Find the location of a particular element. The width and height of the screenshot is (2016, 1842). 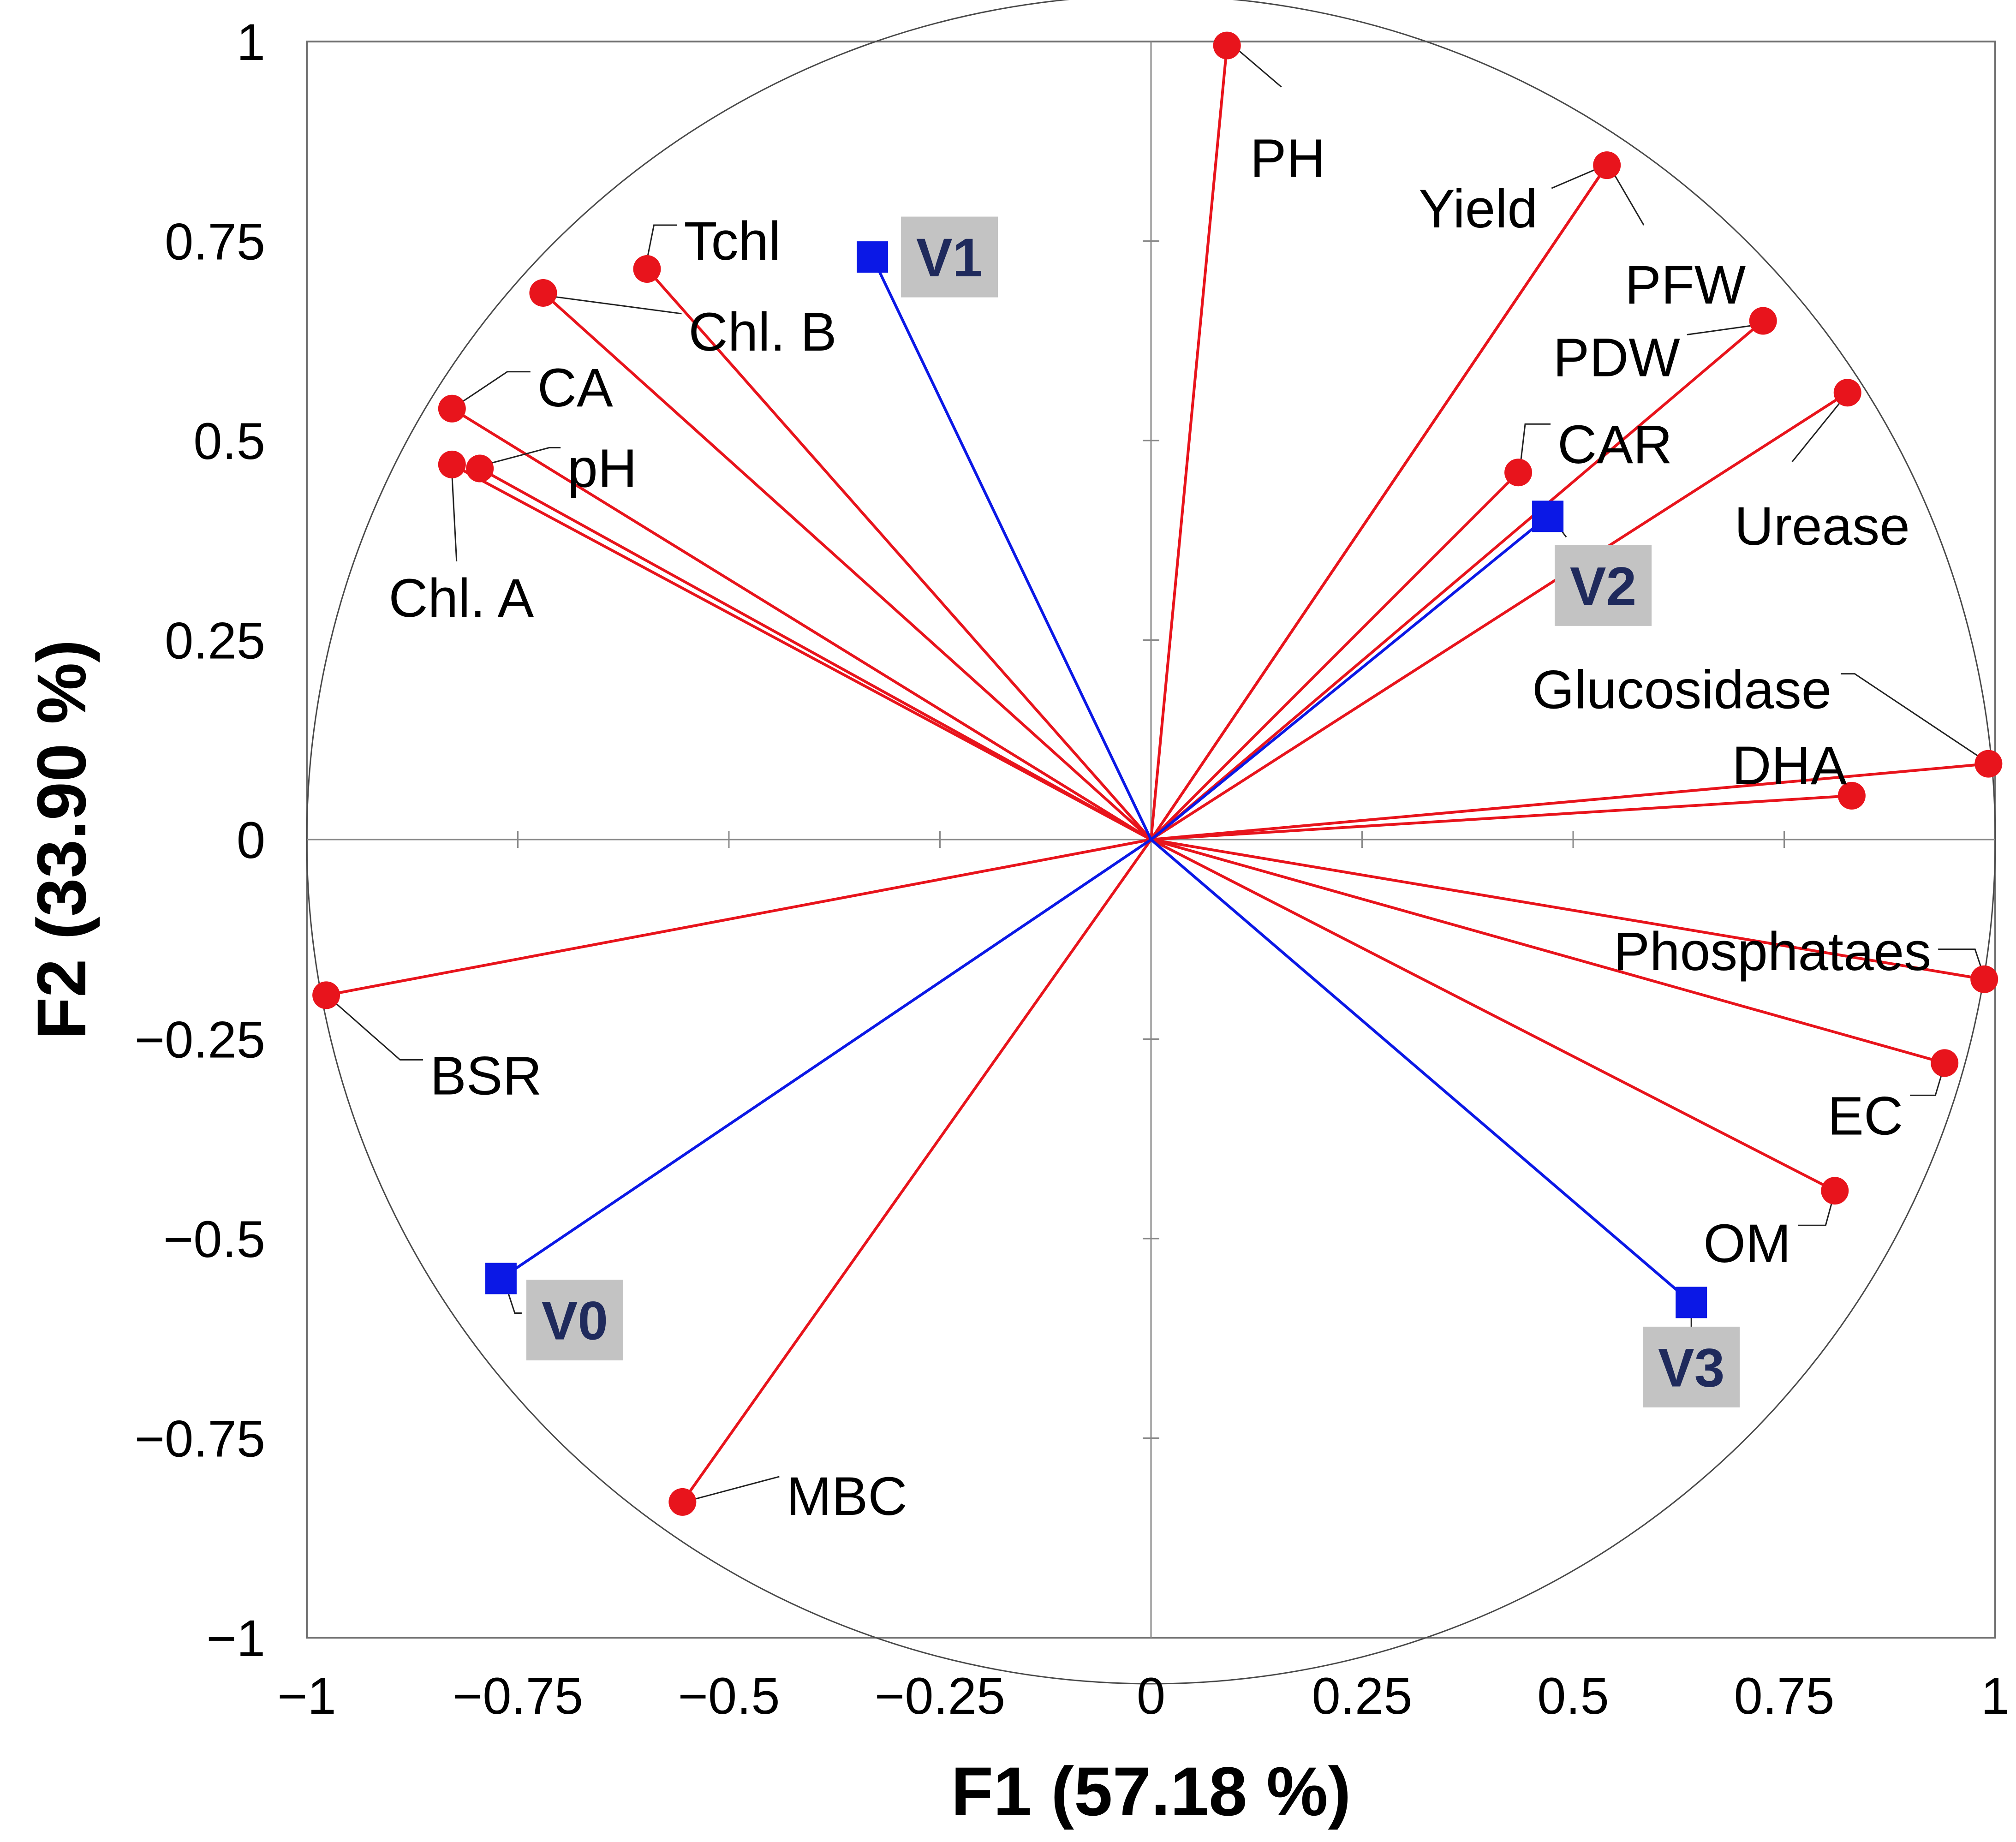

point-tchl is located at coordinates (647, 269).